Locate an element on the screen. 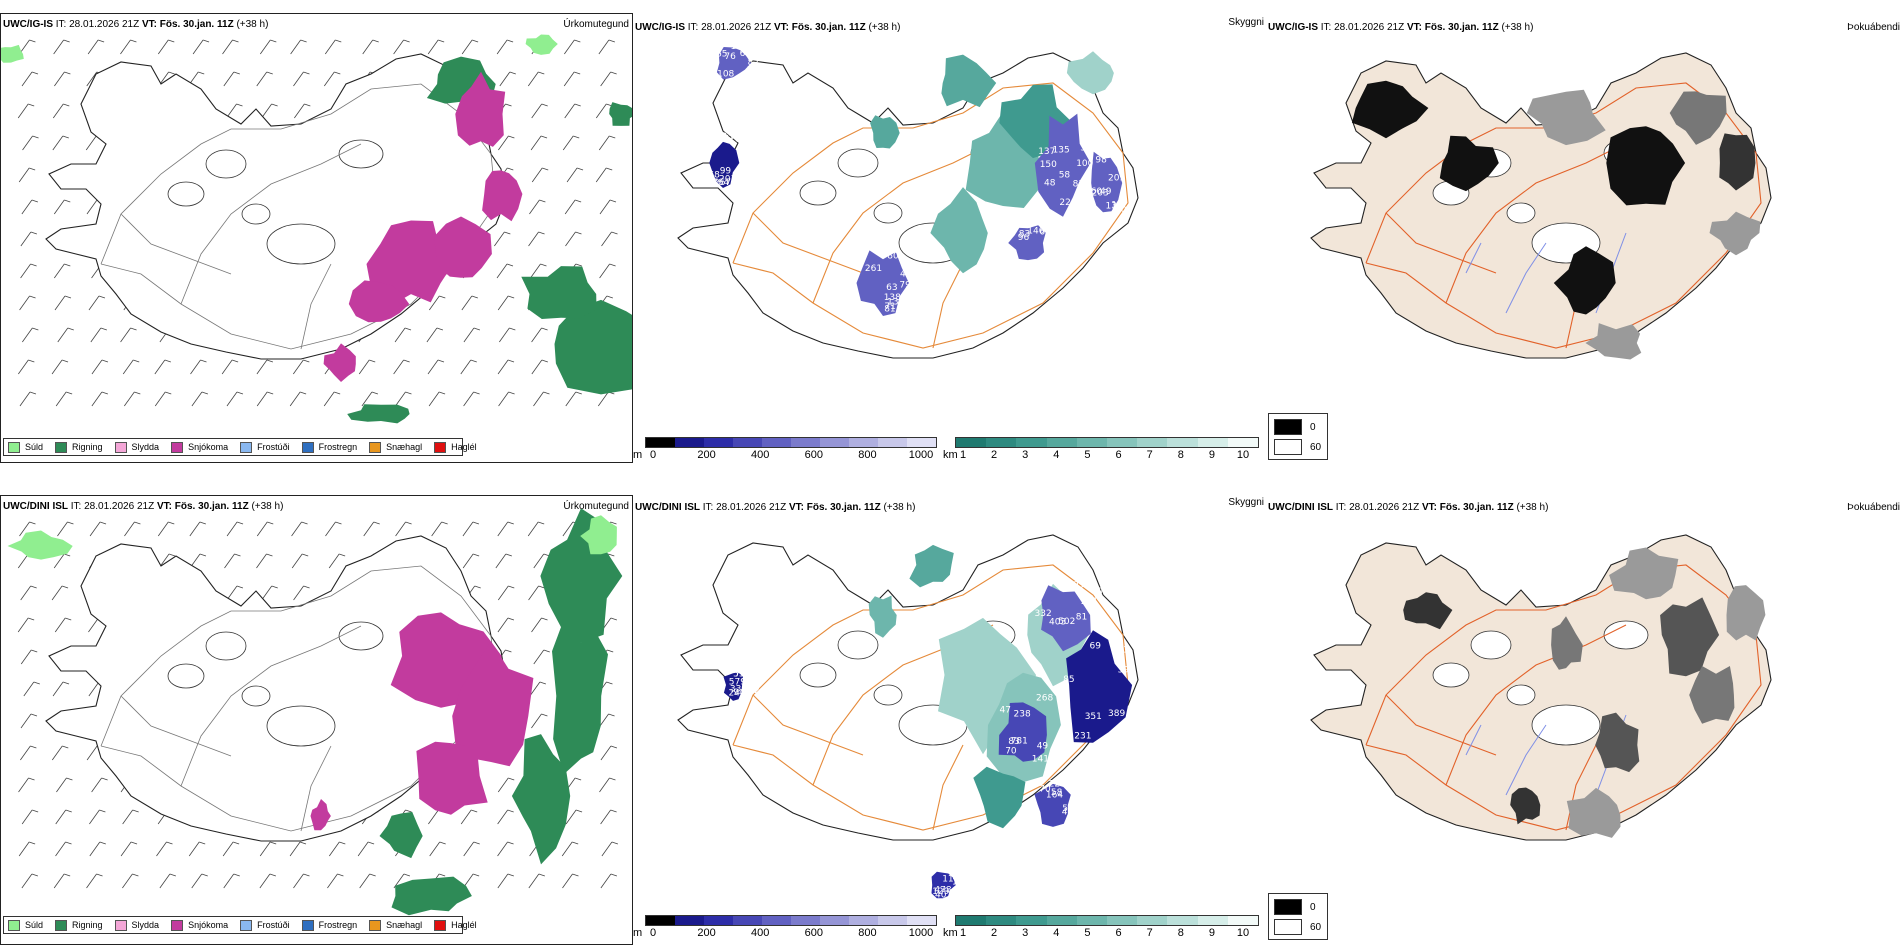 This screenshot has height=950, width=1900. precip-legend-label: Rigning is located at coordinates (87, 447).